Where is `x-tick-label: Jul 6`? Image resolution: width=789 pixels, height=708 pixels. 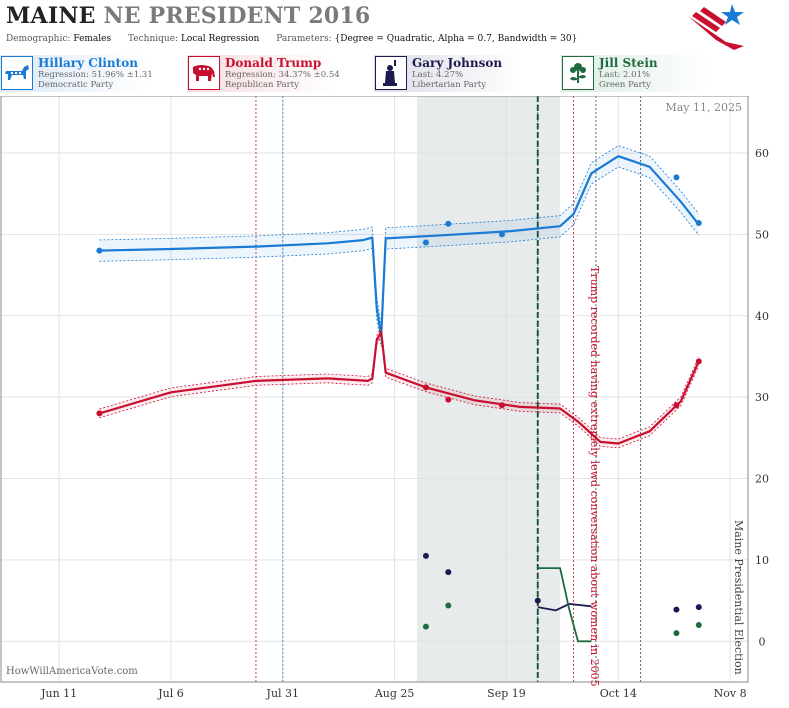
x-tick-label: Jul 6 is located at coordinates (170, 693).